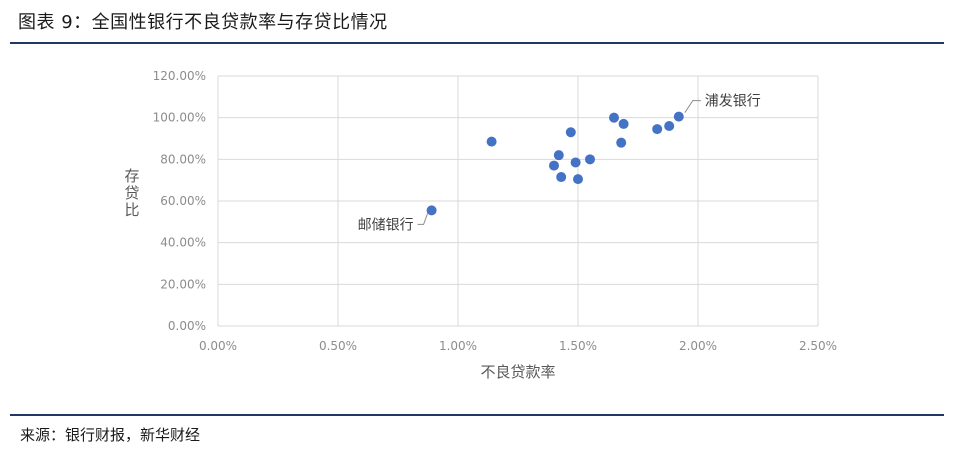 The height and width of the screenshot is (452, 954). I want to click on source-rule, so click(477, 415).